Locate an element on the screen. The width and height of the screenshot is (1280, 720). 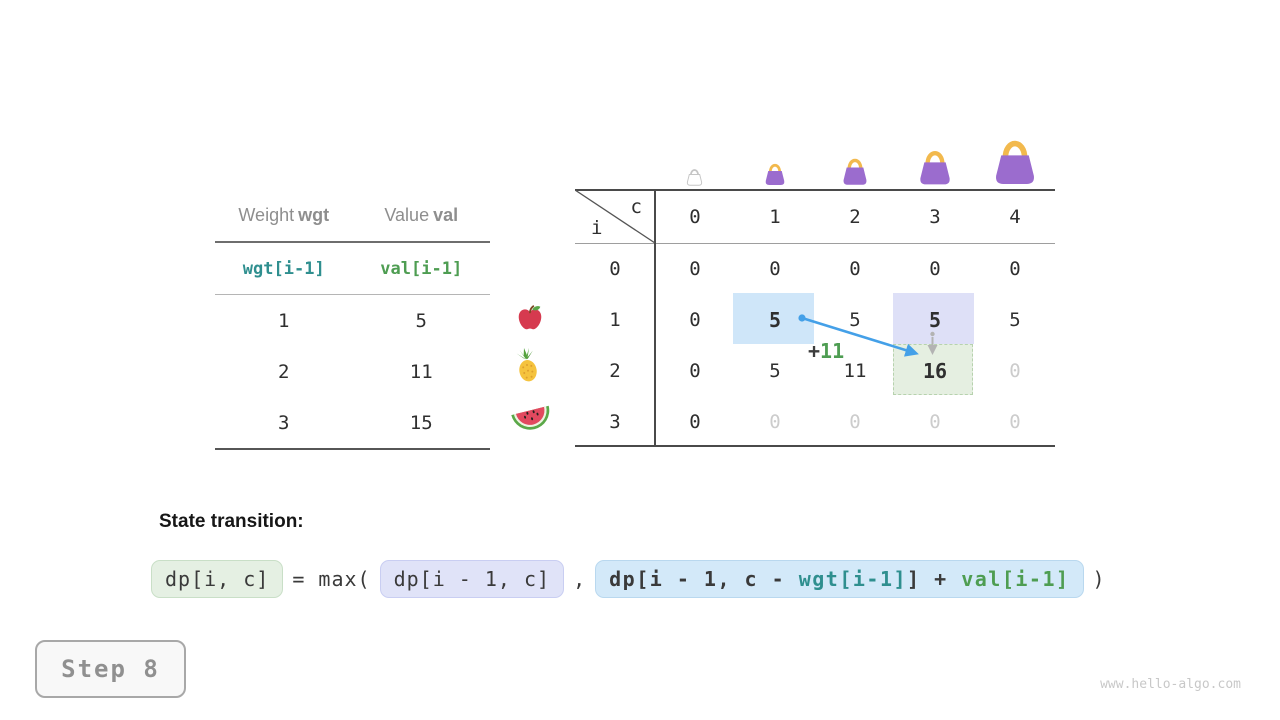
arg2-mid: ] + is located at coordinates (934, 579).